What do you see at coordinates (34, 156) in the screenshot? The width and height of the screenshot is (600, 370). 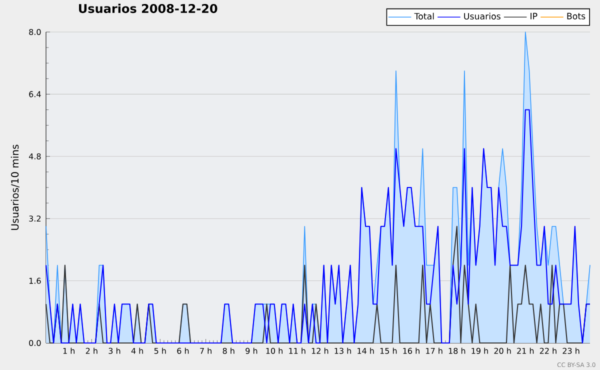 I see `y-tick-label: 4.8` at bounding box center [34, 156].